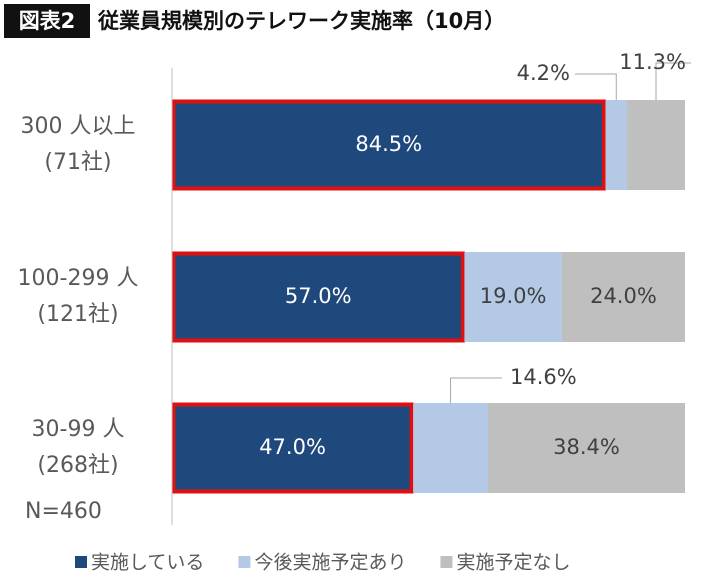 This screenshot has height=583, width=710. Describe the element at coordinates (63, 511) in the screenshot. I see `note: N=460` at that location.